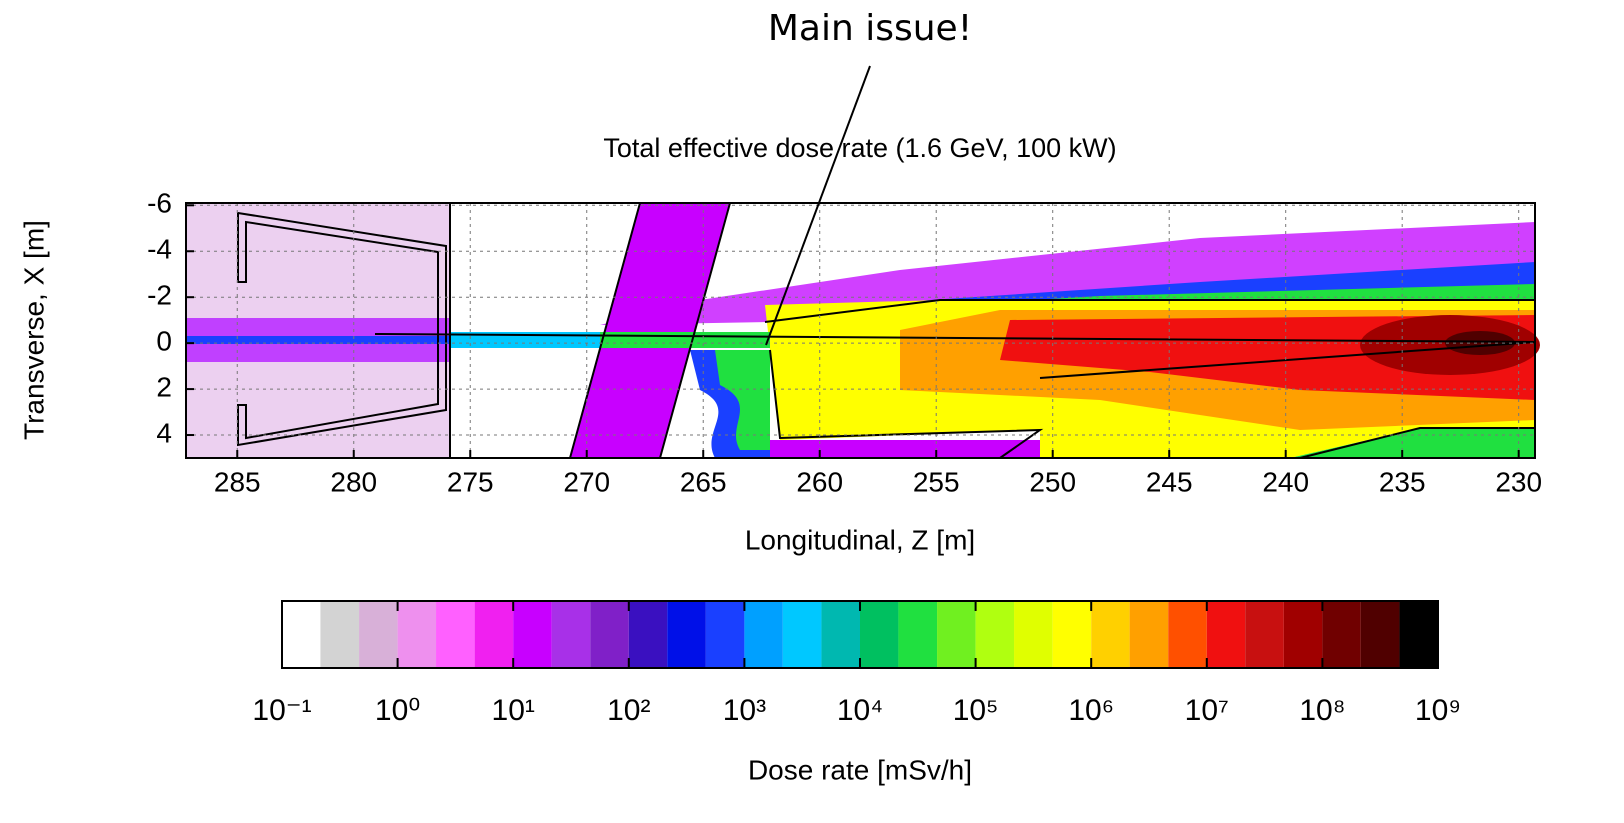 This screenshot has width=1624, height=823. I want to click on y-tick-label: 0, so click(164, 341).